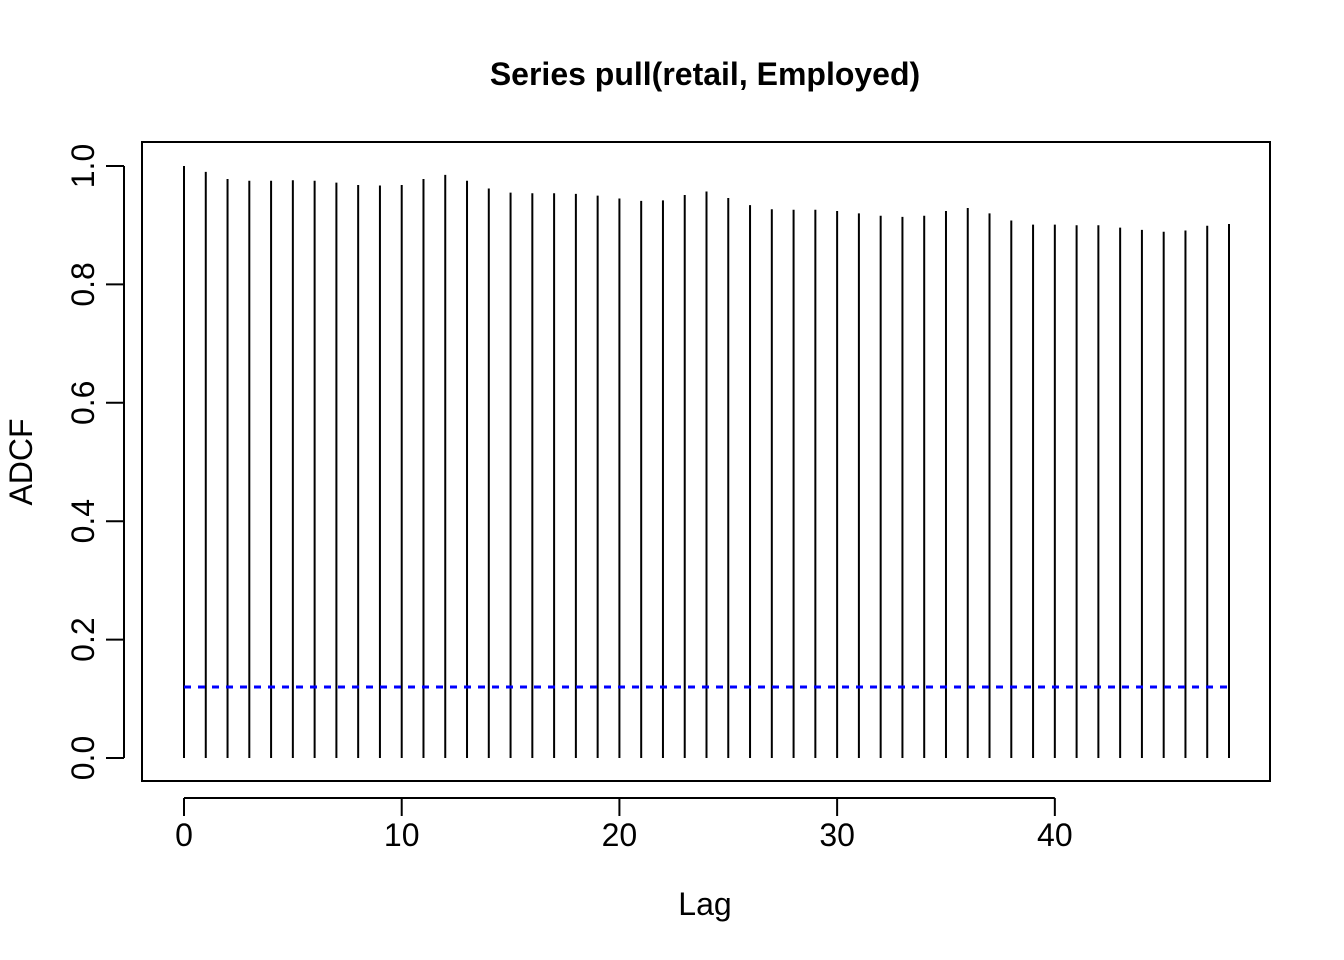 The width and height of the screenshot is (1344, 960). I want to click on y-tick-label: 0.4, so click(83, 521).